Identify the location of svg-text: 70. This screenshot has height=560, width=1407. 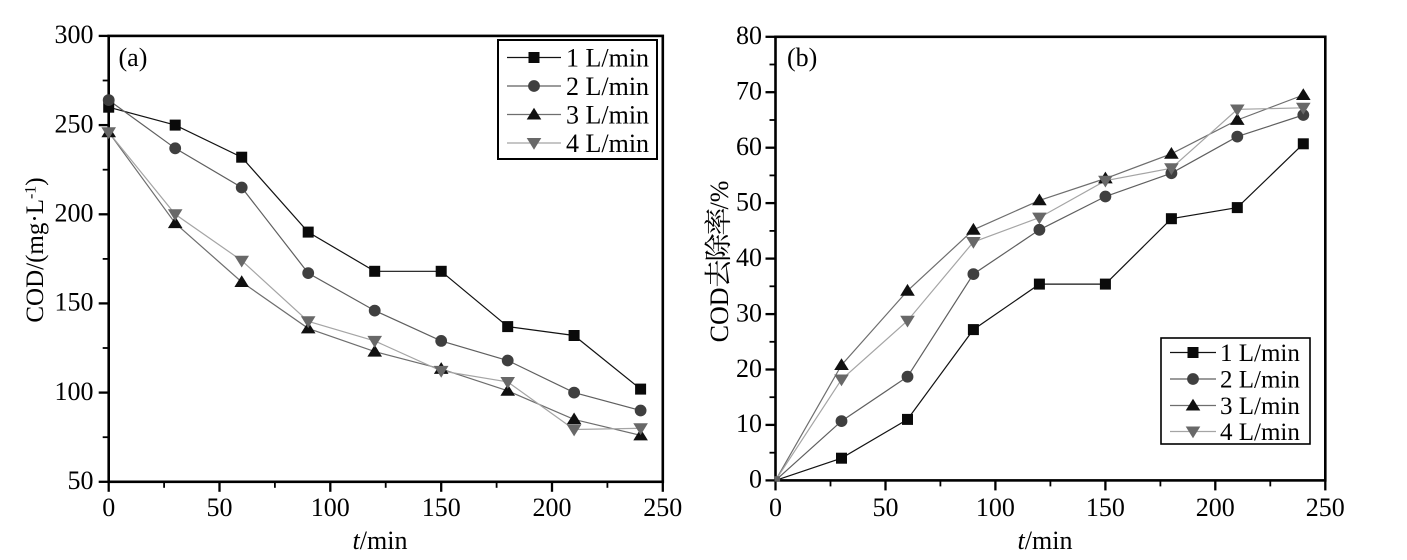
(749, 91).